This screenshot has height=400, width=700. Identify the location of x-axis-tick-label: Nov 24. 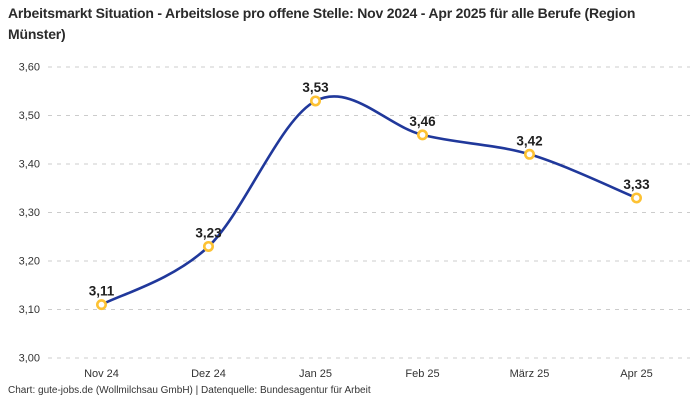
(101, 374).